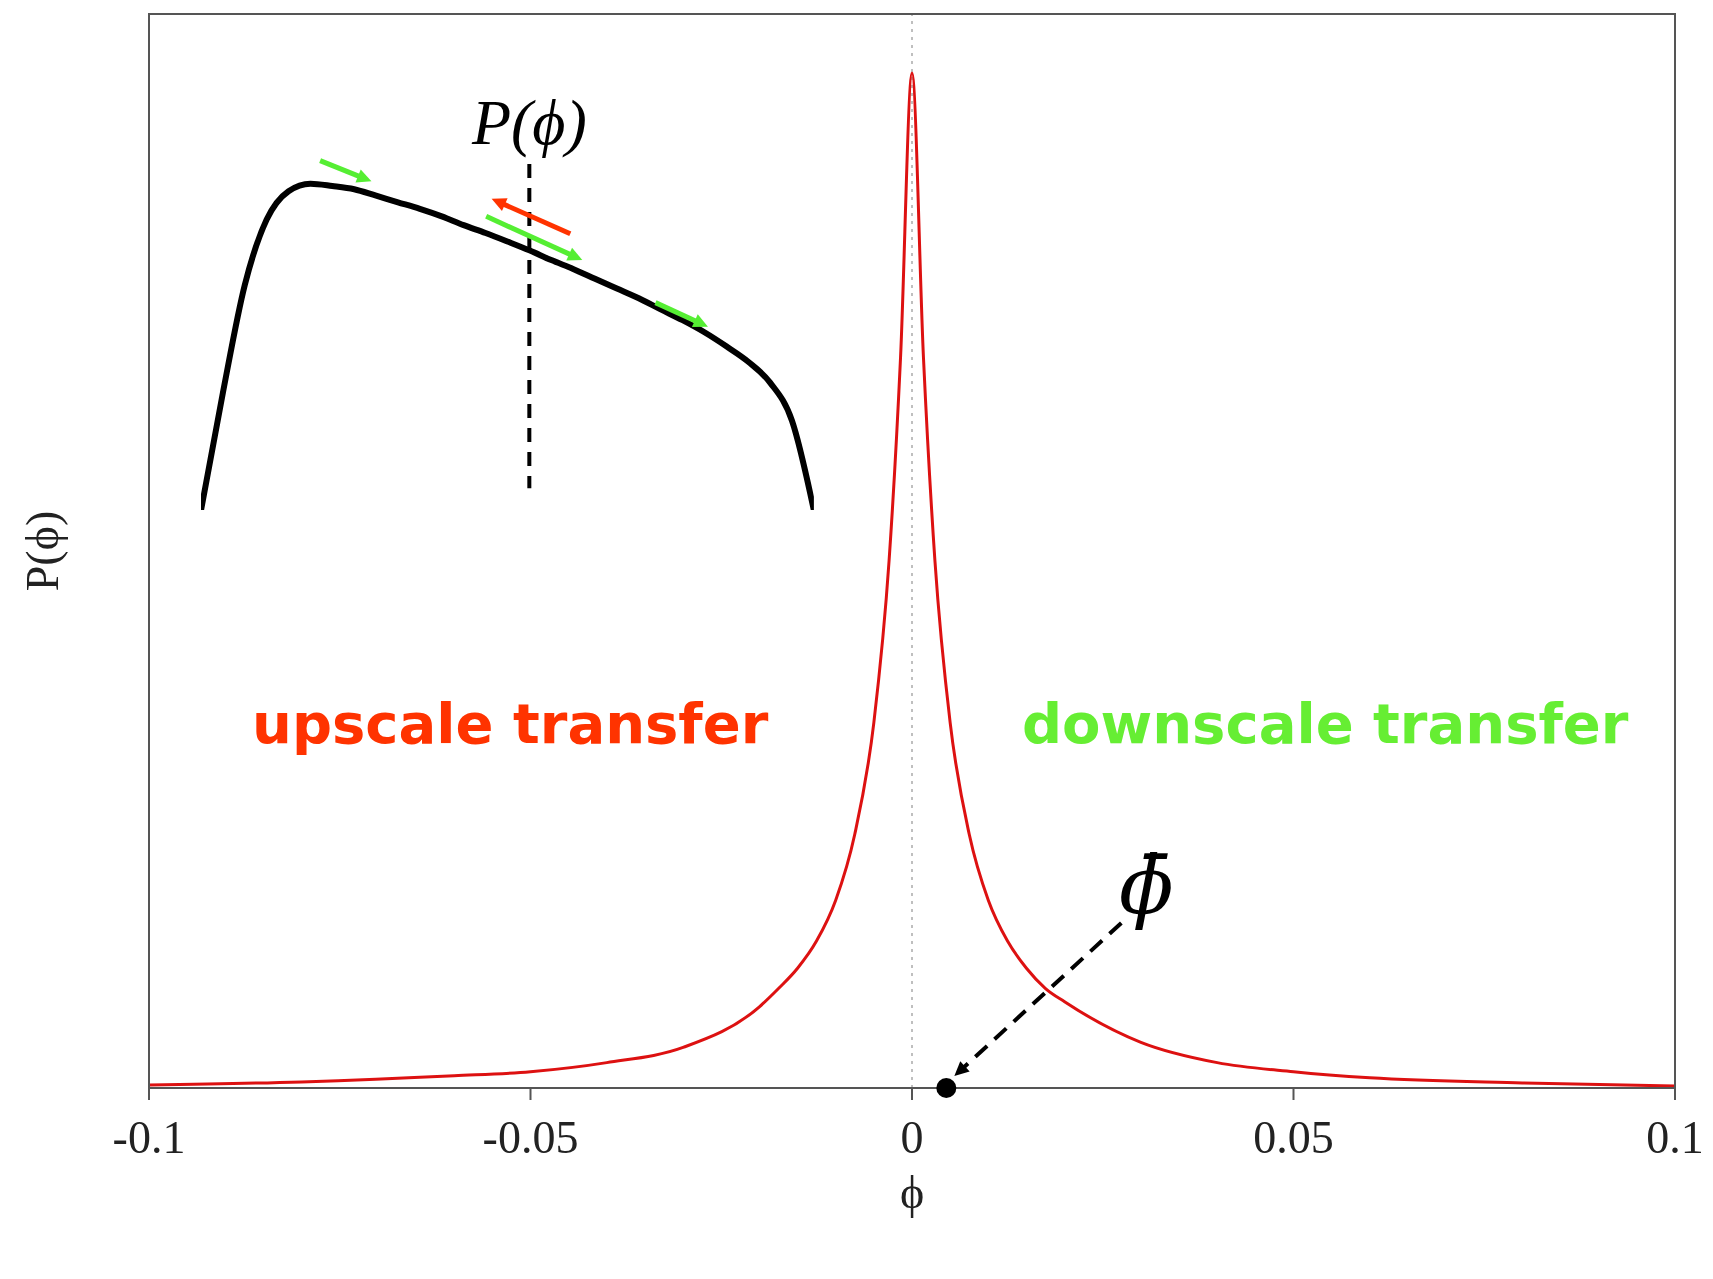  Describe the element at coordinates (530, 1137) in the screenshot. I see `x-tick-label: -0.05` at that location.